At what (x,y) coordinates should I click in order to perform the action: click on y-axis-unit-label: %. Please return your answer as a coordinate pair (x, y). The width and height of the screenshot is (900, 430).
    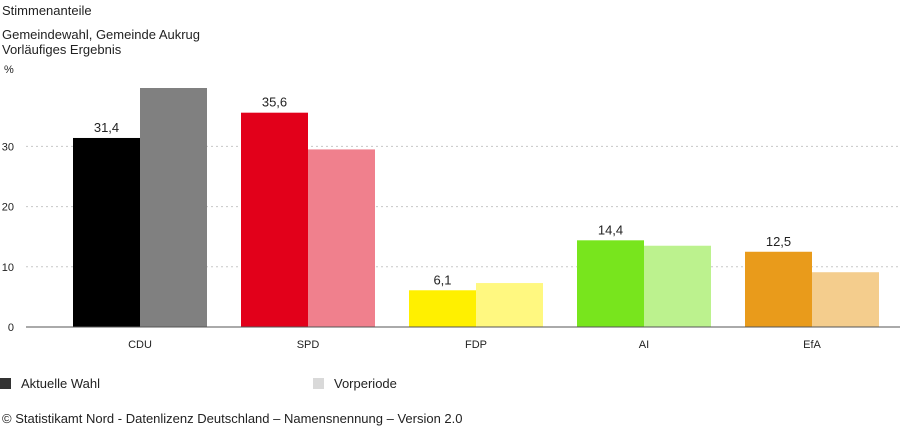
    Looking at the image, I should click on (9, 70).